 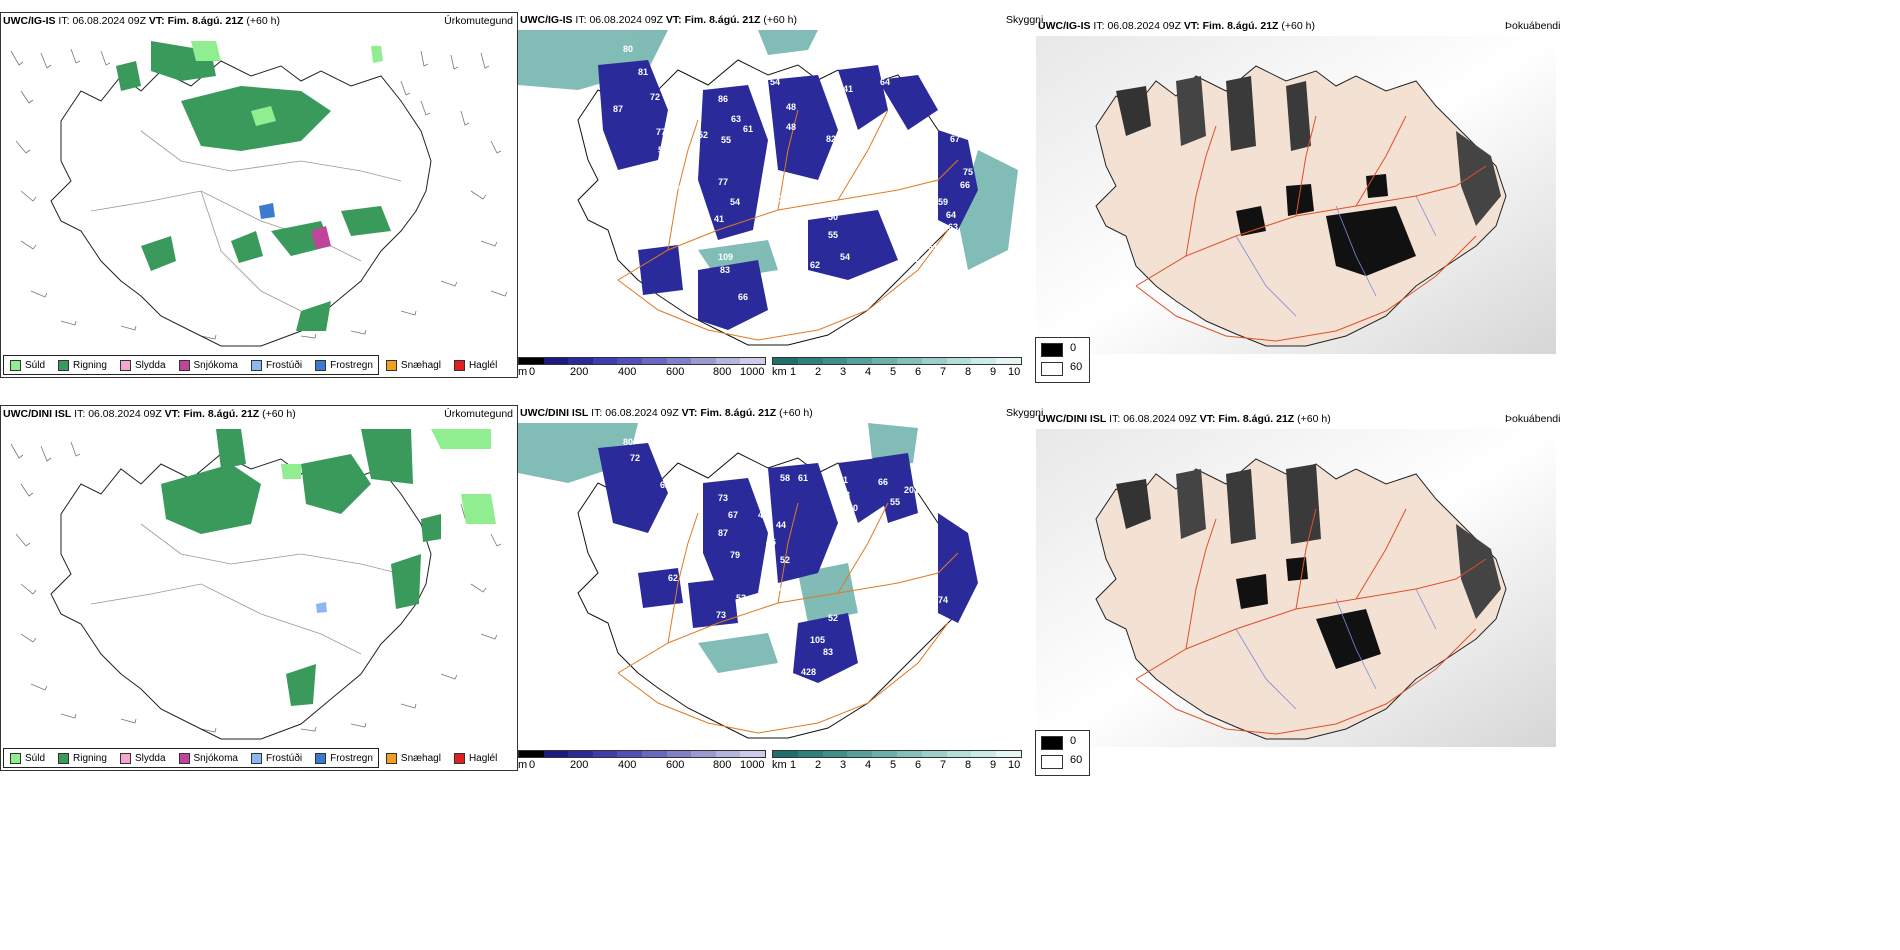 What do you see at coordinates (579, 765) in the screenshot?
I see `scale-tick: 200` at bounding box center [579, 765].